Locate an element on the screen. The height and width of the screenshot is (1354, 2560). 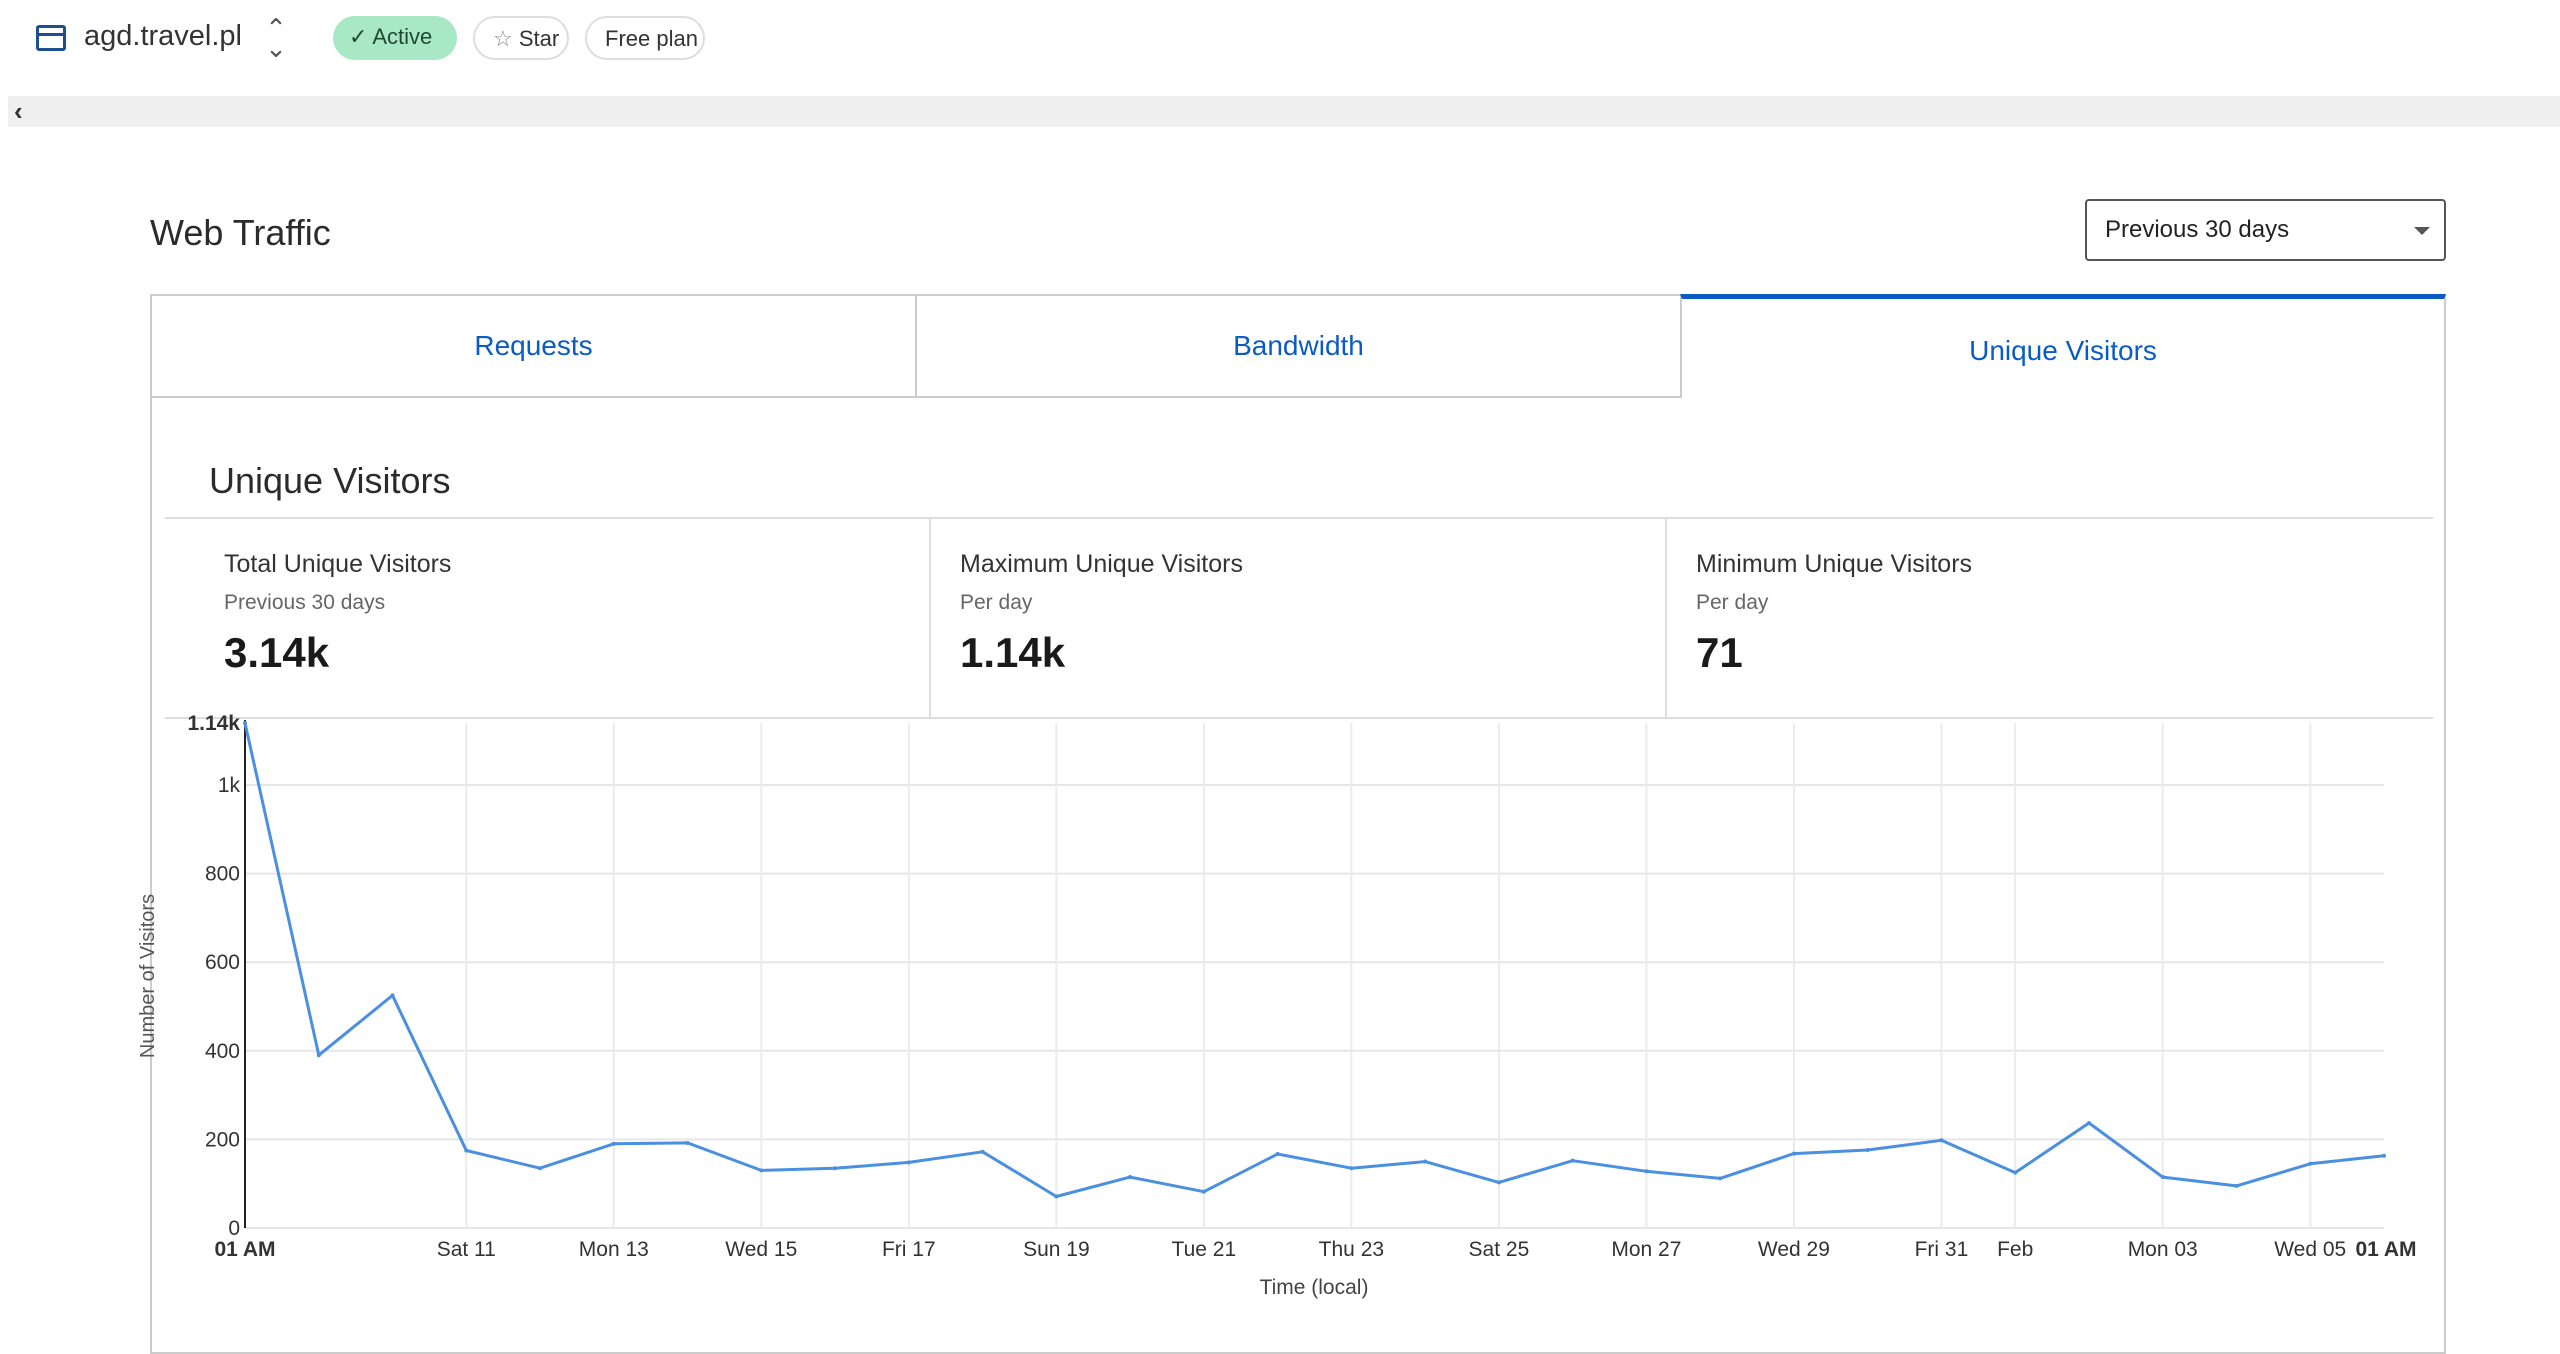
stat-sub: Previous 30 days is located at coordinates (305, 602).